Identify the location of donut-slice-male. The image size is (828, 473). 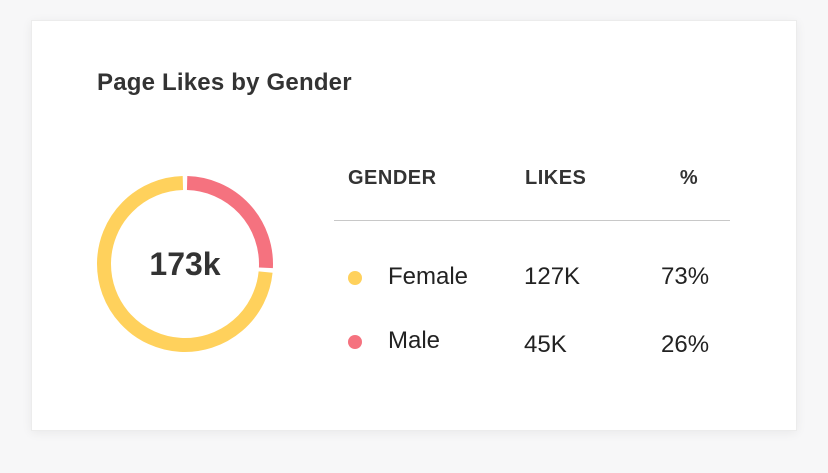
(229, 222).